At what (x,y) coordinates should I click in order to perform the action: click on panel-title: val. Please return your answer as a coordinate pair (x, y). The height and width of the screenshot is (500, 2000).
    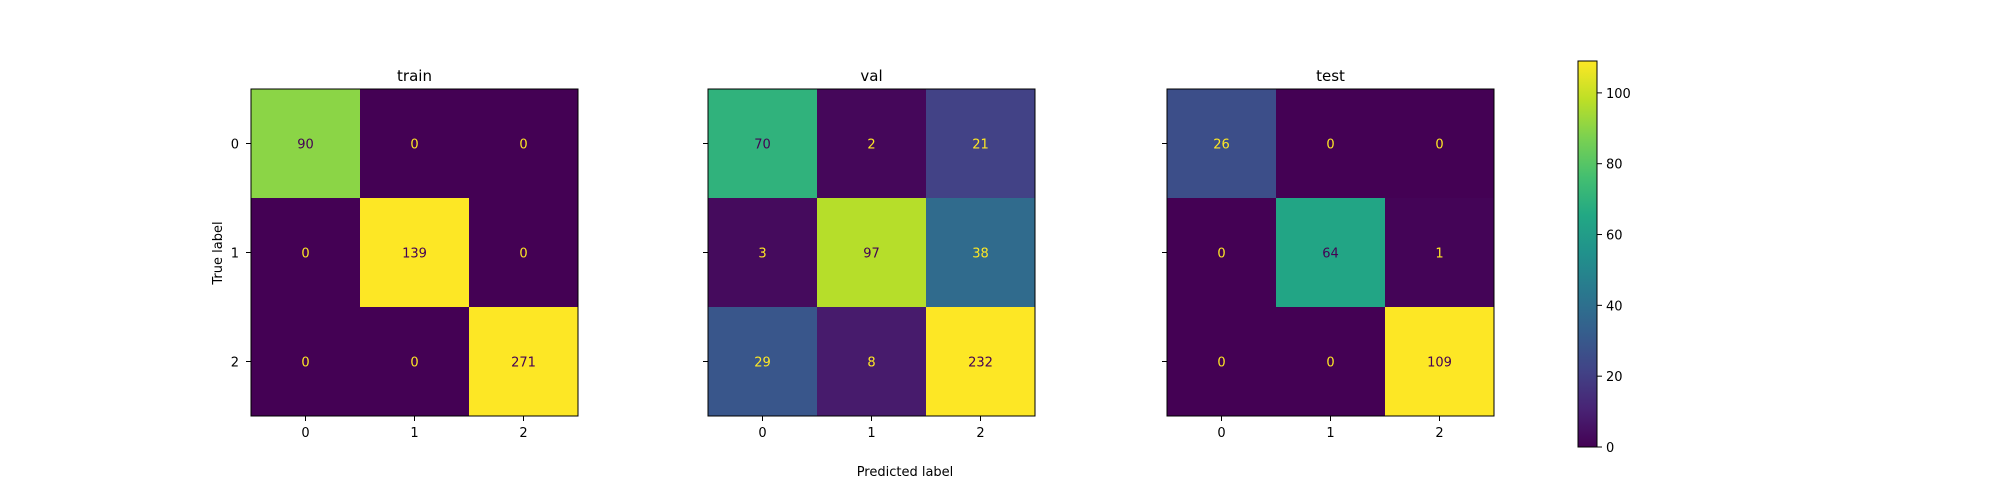
    Looking at the image, I should click on (871, 76).